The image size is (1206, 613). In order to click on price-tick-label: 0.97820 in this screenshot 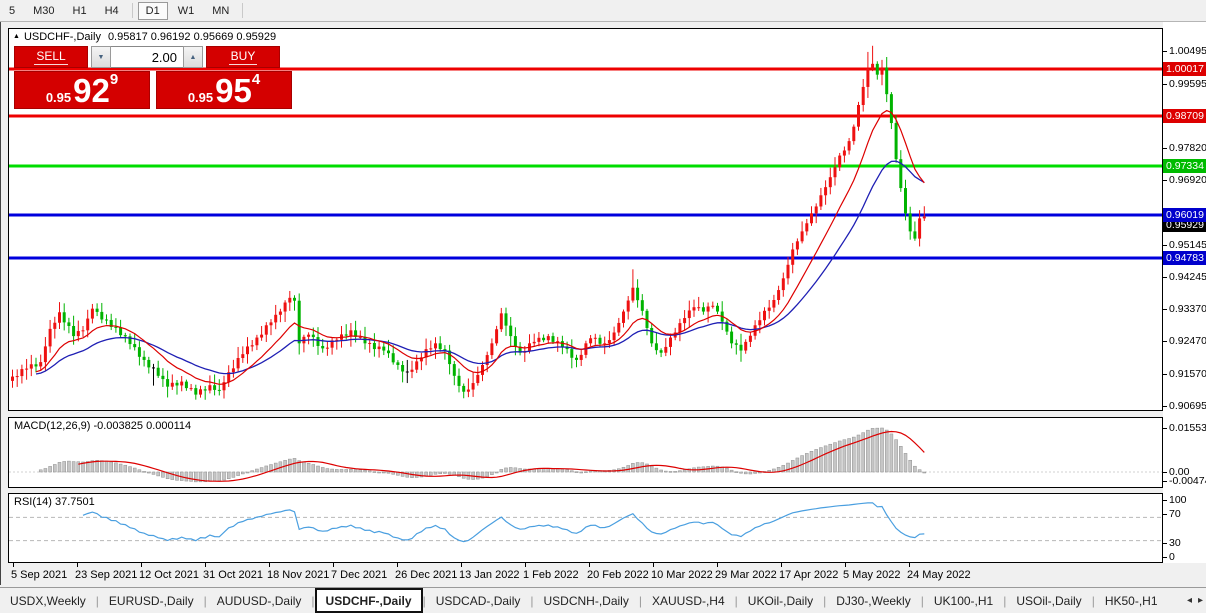, I will do `click(1187, 148)`.